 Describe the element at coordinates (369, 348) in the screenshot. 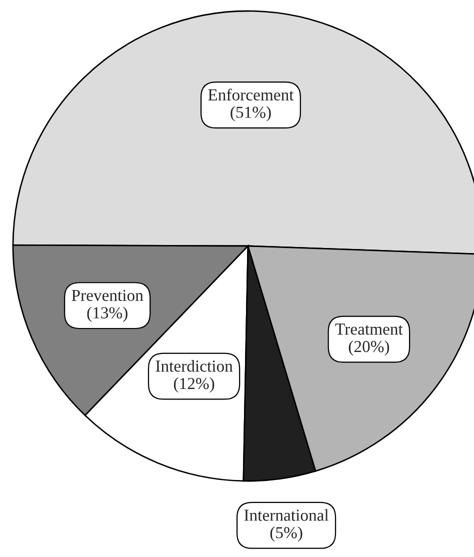

I see `data-label: (20%)` at that location.